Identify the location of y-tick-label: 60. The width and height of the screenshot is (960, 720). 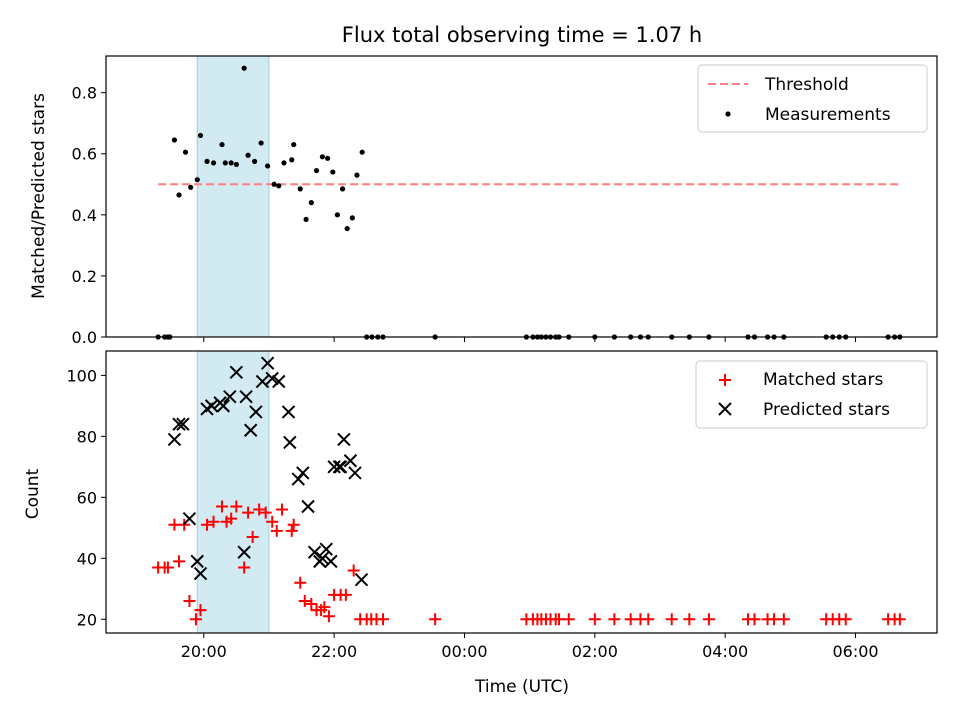
(87, 497).